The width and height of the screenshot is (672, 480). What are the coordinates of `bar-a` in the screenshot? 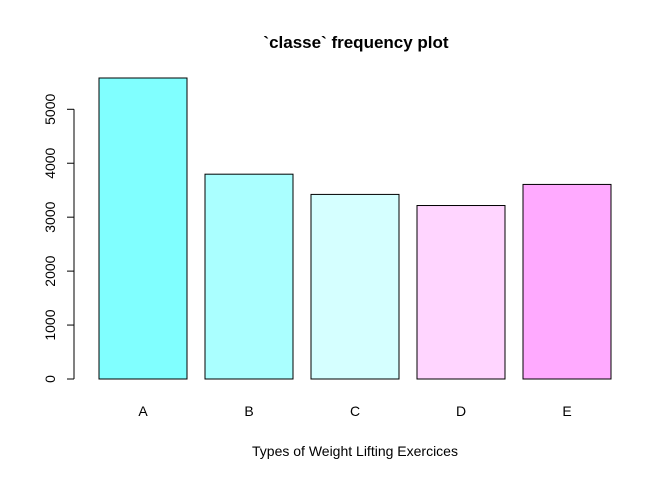 It's located at (143, 228).